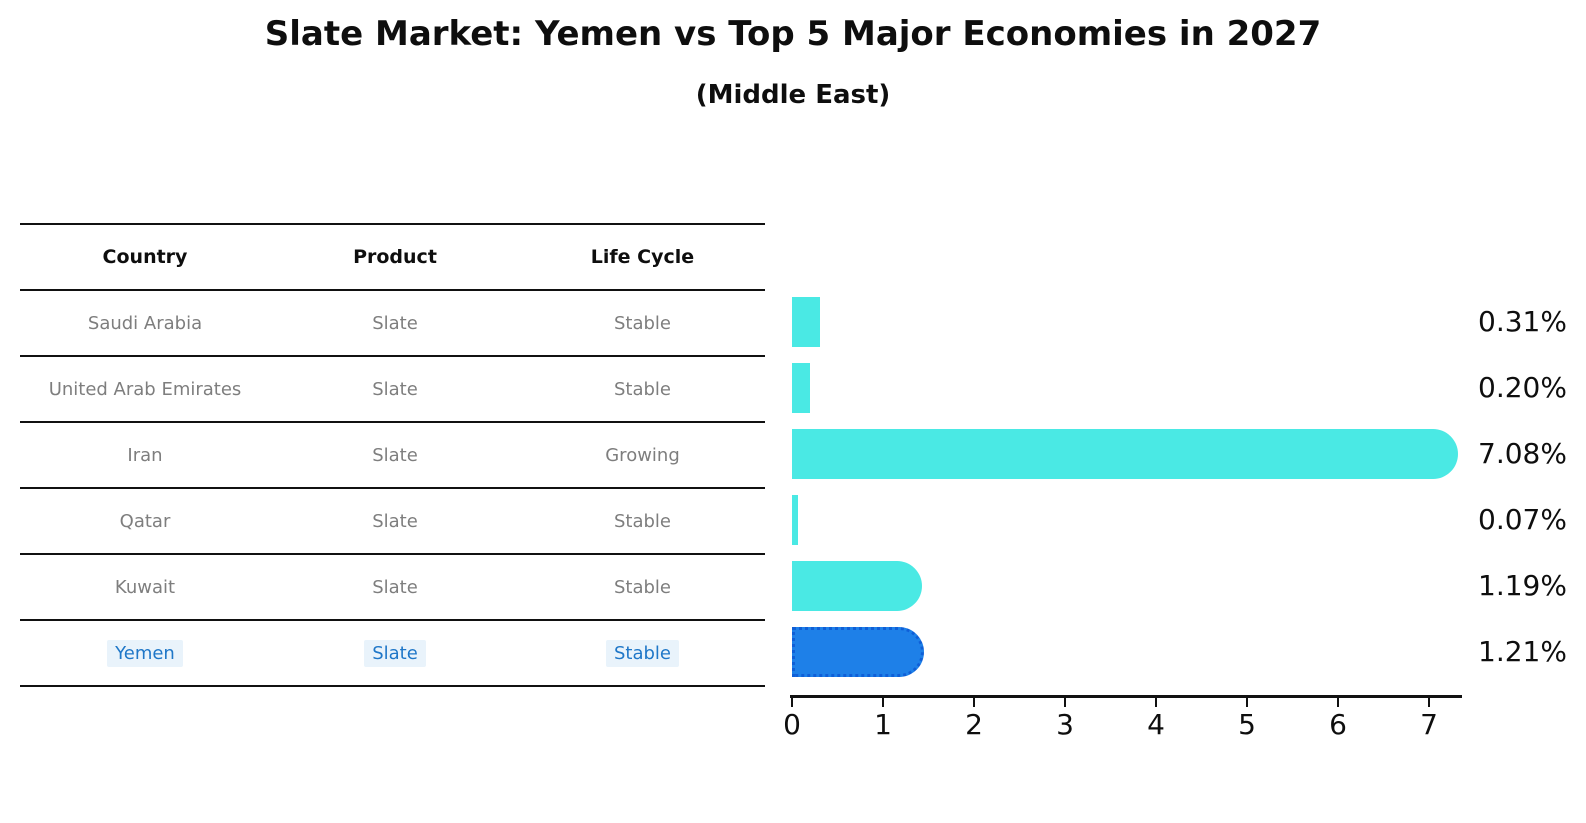 Image resolution: width=1586 pixels, height=823 pixels. Describe the element at coordinates (1126, 696) in the screenshot. I see `x-axis-line` at that location.